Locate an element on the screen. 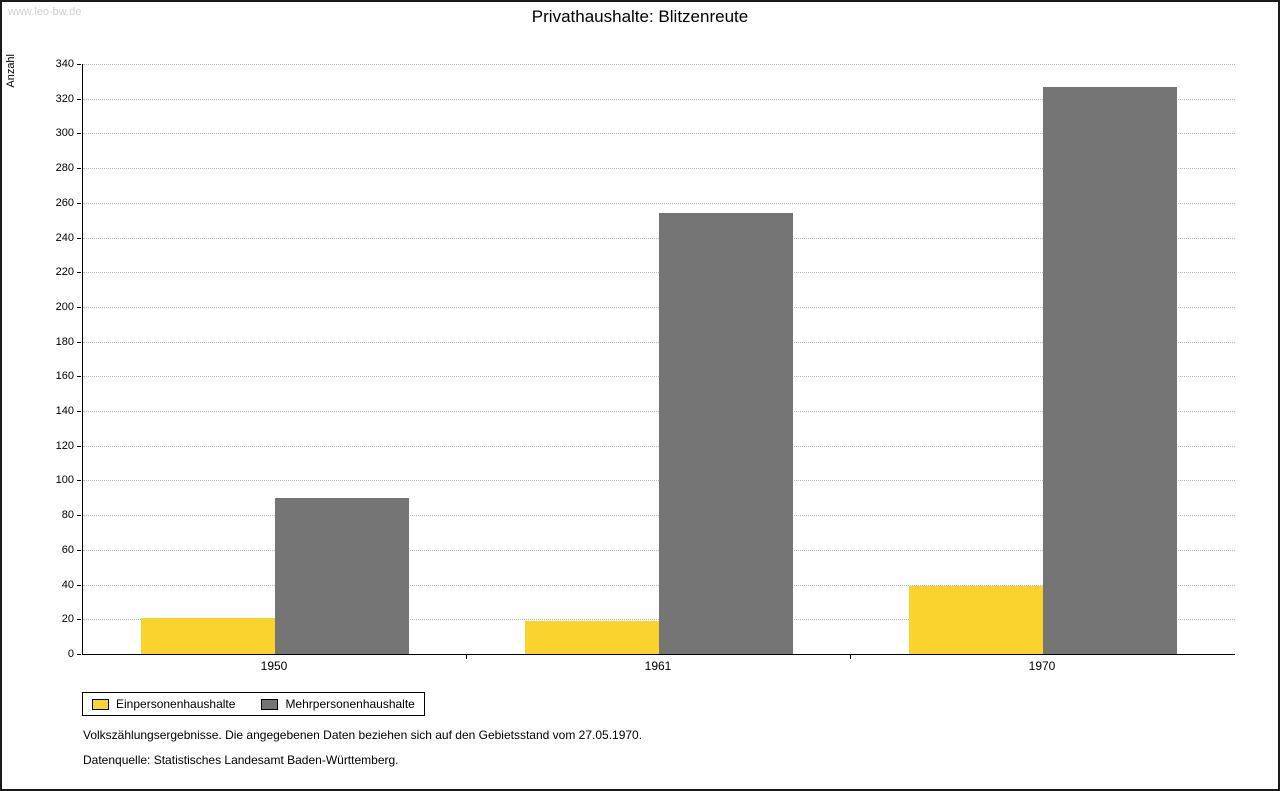  y-tick-label: 0 is located at coordinates (70, 654).